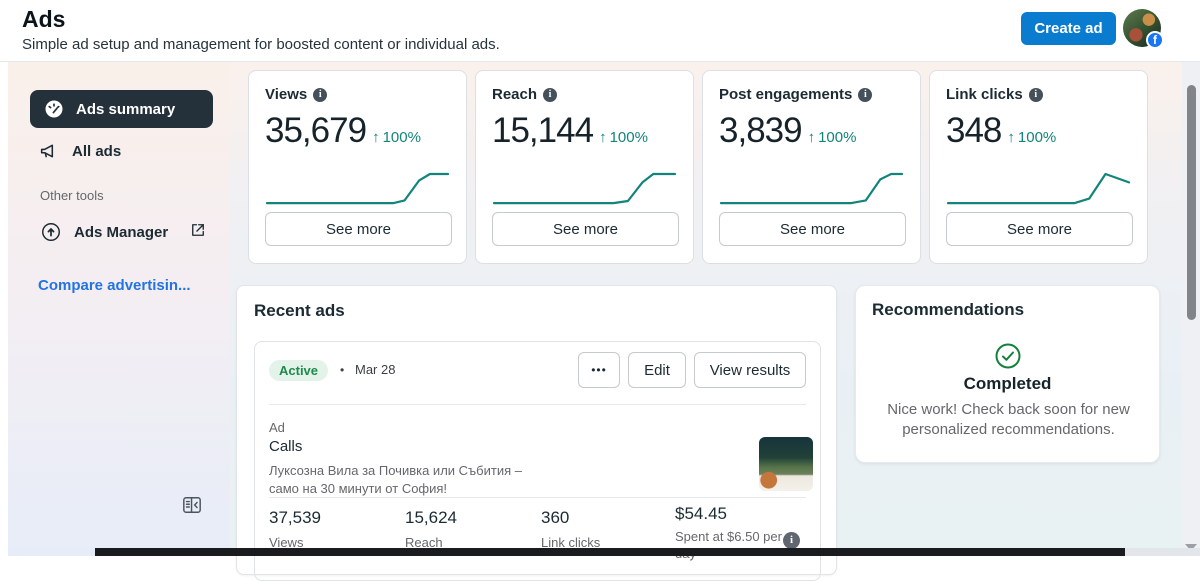 This screenshot has height=581, width=1200. I want to click on ad-type-label: Ad, so click(277, 427).